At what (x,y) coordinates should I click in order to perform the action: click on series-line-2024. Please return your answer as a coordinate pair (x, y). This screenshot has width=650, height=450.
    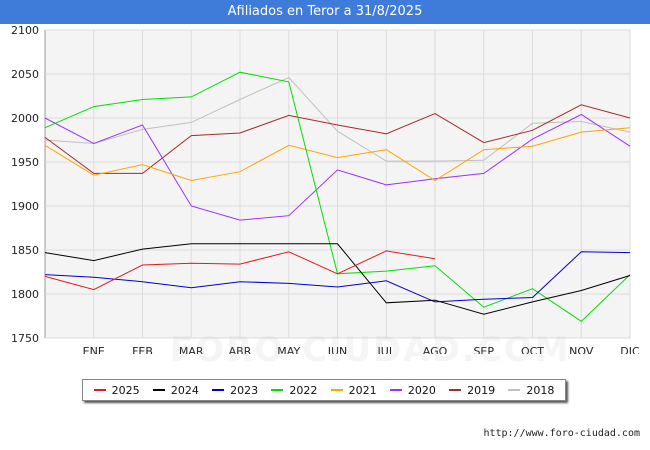
    Looking at the image, I should click on (337, 279).